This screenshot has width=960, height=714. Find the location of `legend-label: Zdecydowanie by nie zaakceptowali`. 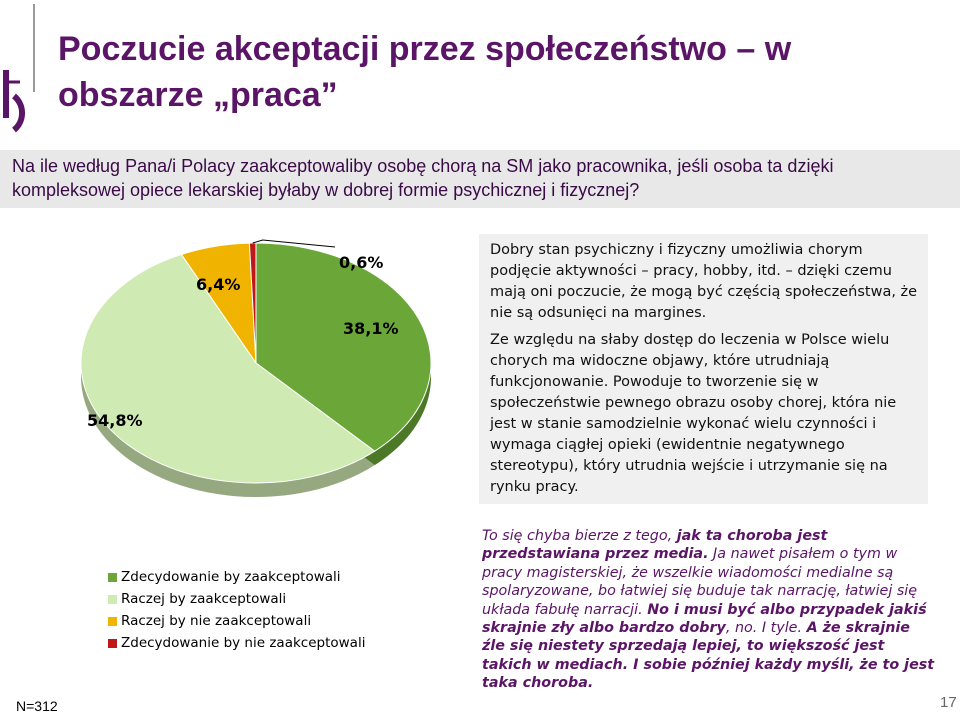

legend-label: Zdecydowanie by nie zaakceptowali is located at coordinates (243, 643).